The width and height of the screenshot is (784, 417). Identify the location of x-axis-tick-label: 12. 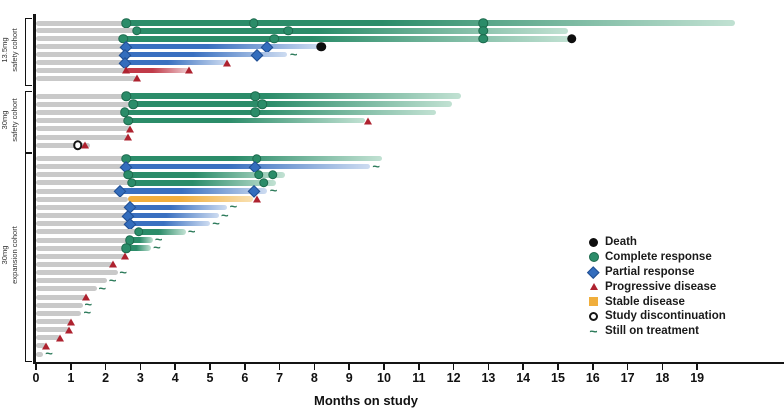
(453, 378).